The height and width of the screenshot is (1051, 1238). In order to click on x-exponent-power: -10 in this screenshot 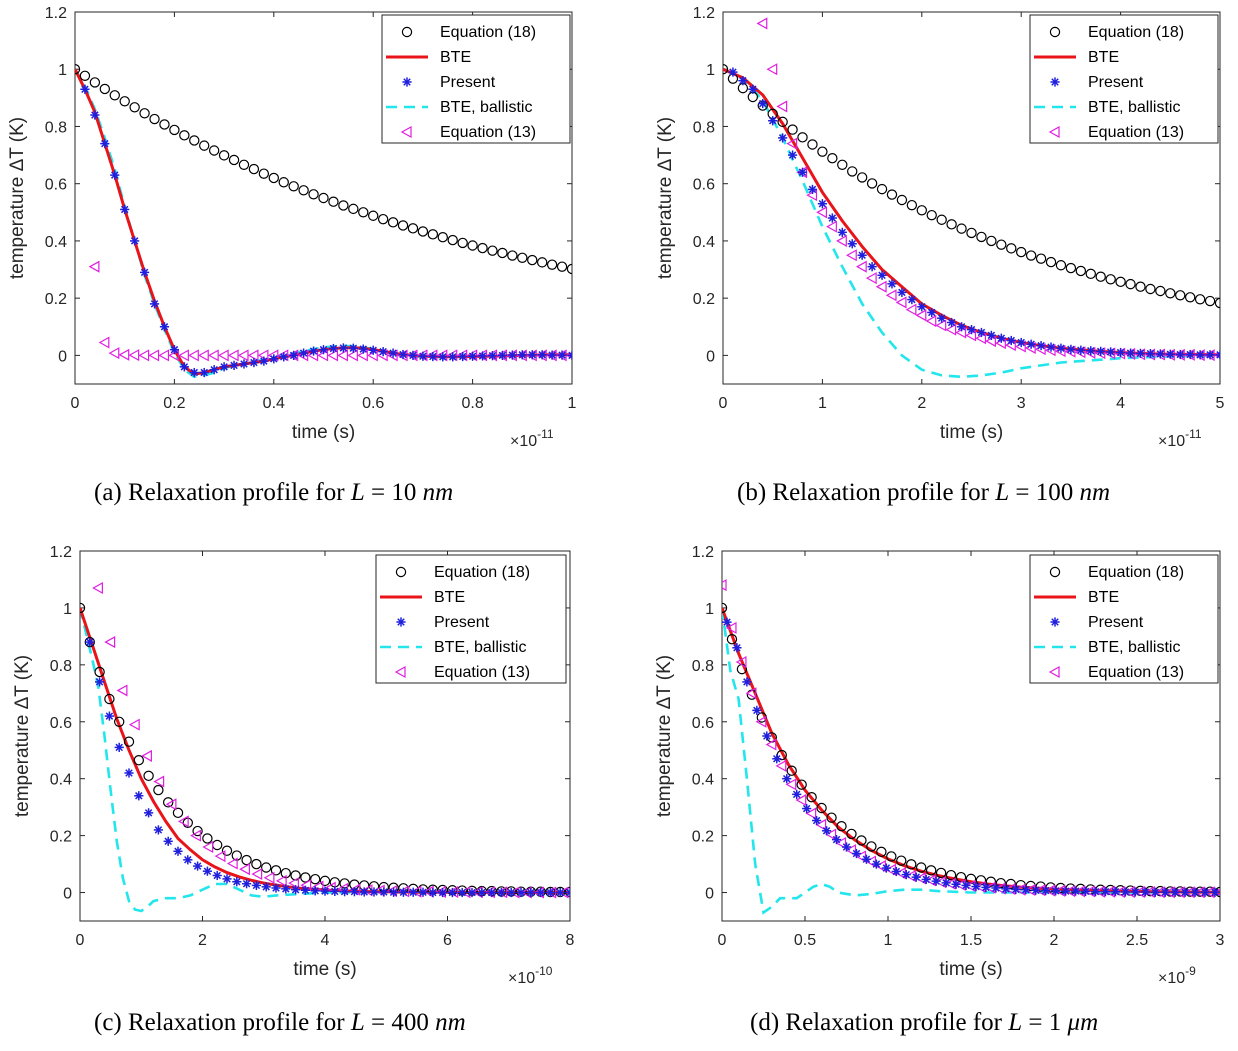, I will do `click(544, 971)`.